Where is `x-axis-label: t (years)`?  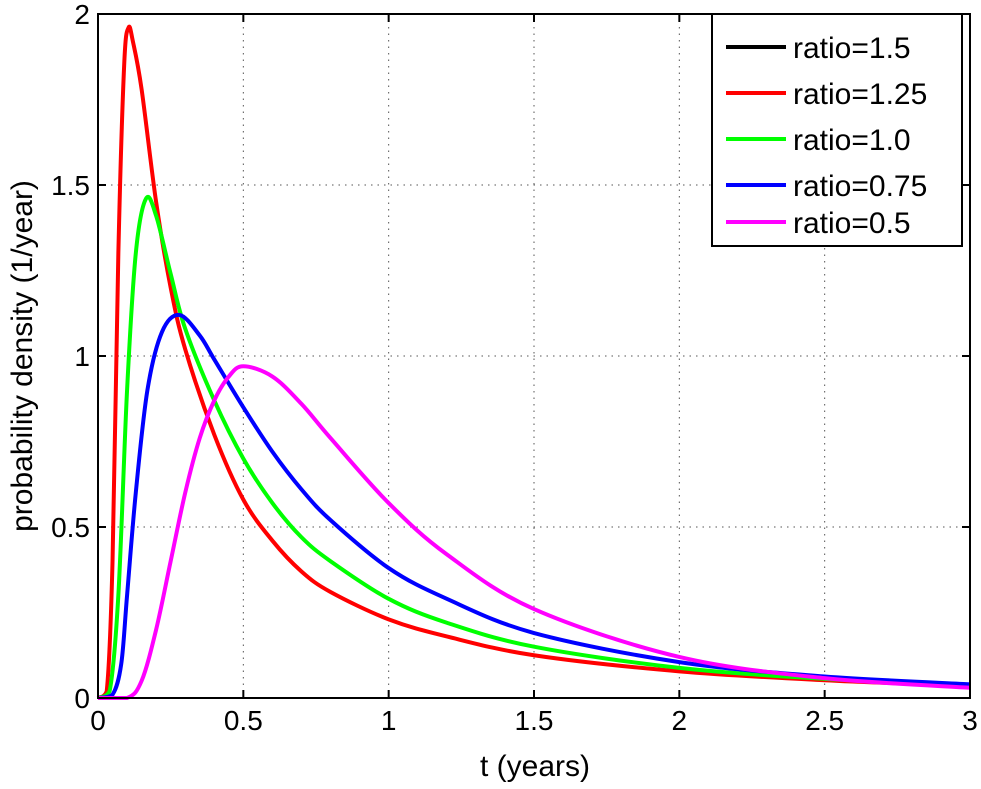 x-axis-label: t (years) is located at coordinates (535, 766).